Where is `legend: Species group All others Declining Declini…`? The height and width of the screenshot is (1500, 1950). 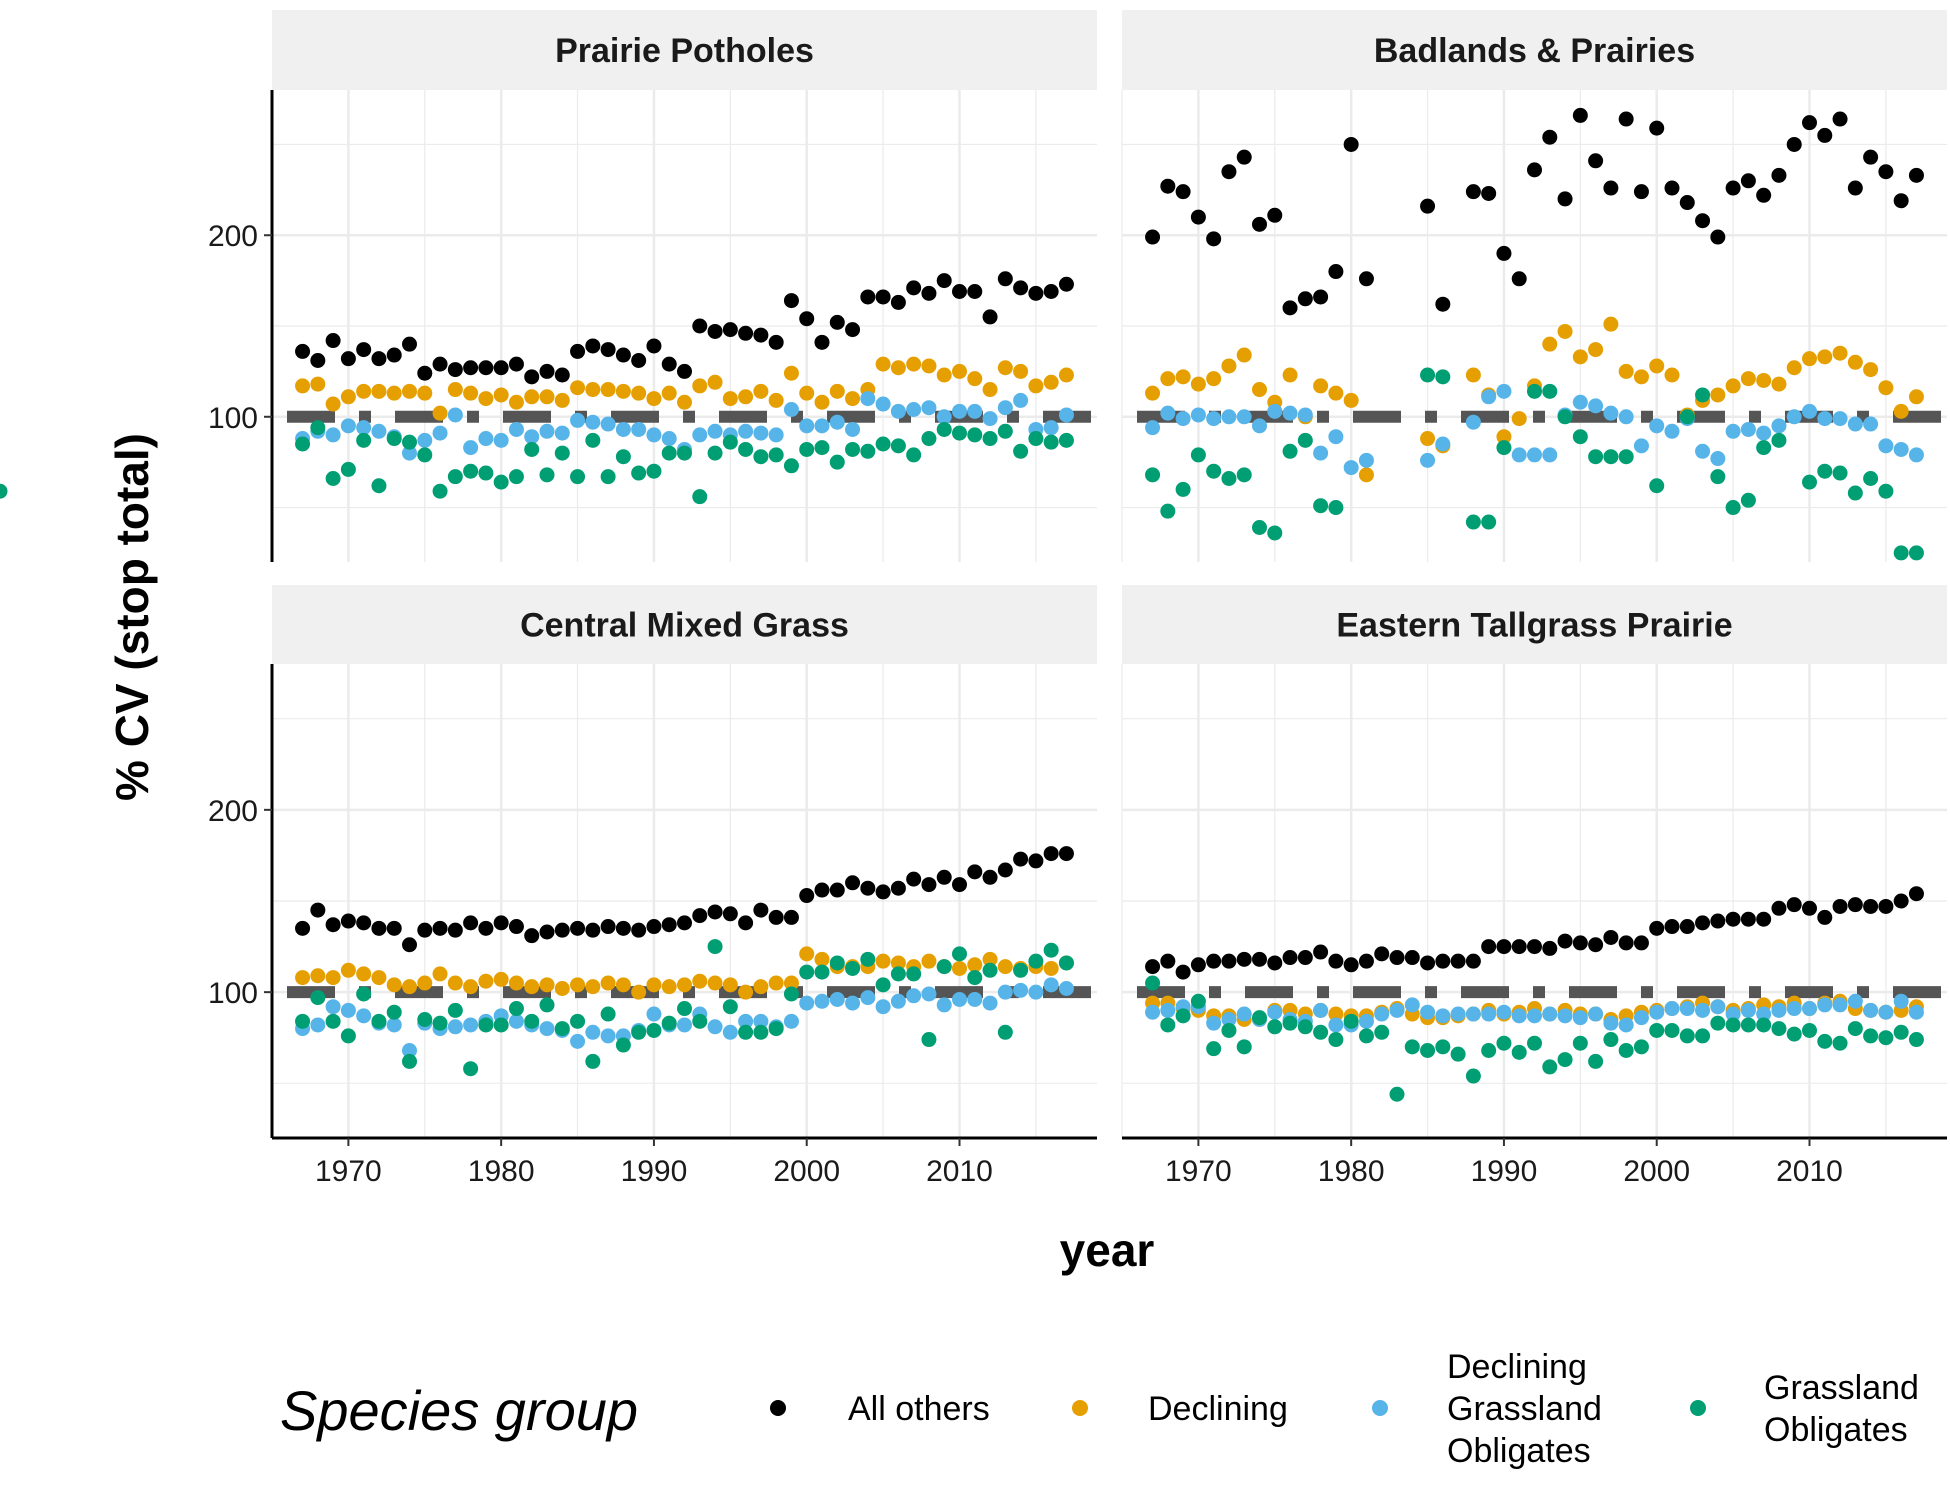
legend: Species group All others Declining Declini… is located at coordinates (1099, 1409).